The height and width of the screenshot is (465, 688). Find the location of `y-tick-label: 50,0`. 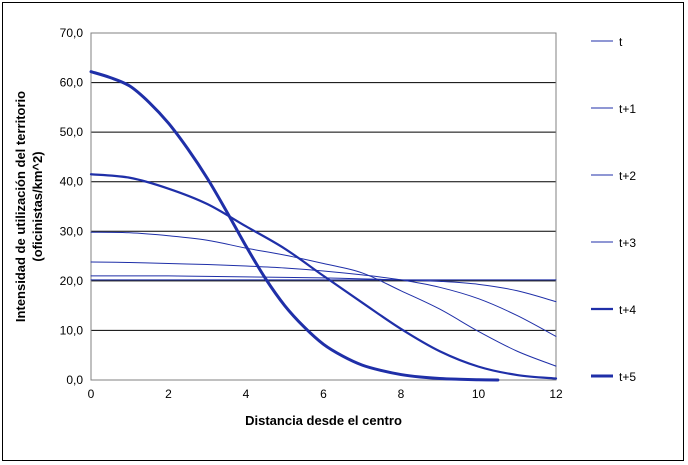

y-tick-label: 50,0 is located at coordinates (72, 132).